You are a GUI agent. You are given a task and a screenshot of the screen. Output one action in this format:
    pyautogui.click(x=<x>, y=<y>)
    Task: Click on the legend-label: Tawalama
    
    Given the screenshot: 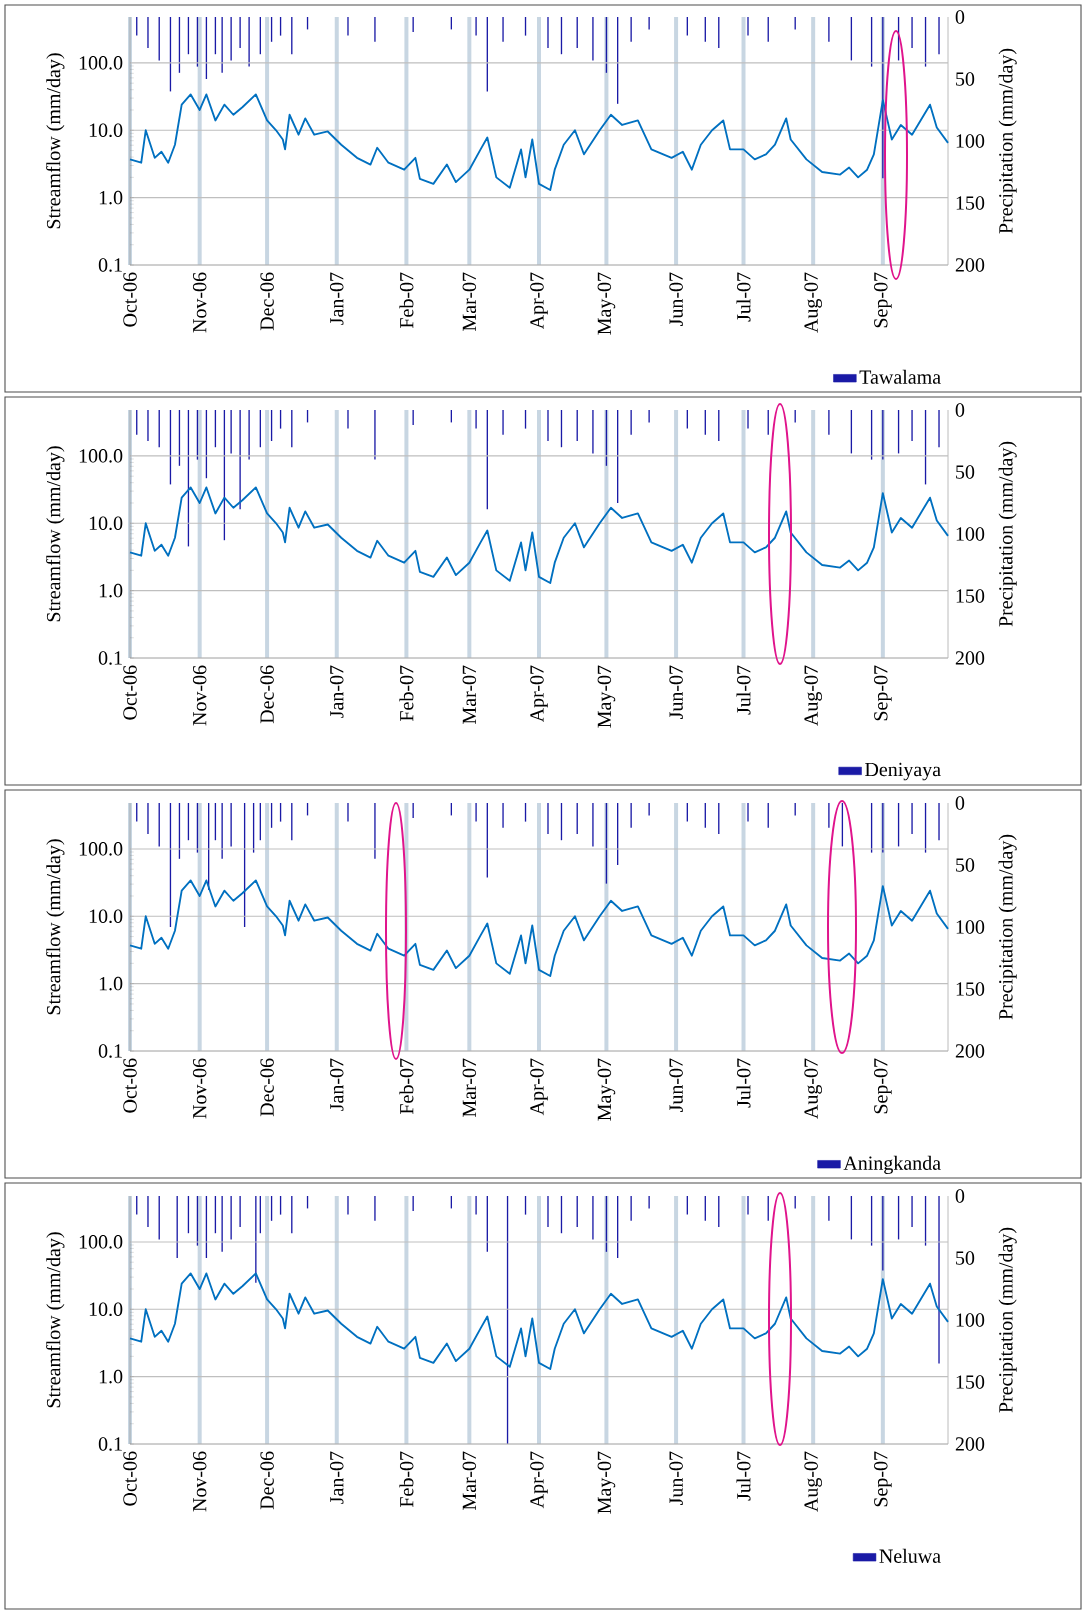 What is the action you would take?
    pyautogui.click(x=900, y=376)
    